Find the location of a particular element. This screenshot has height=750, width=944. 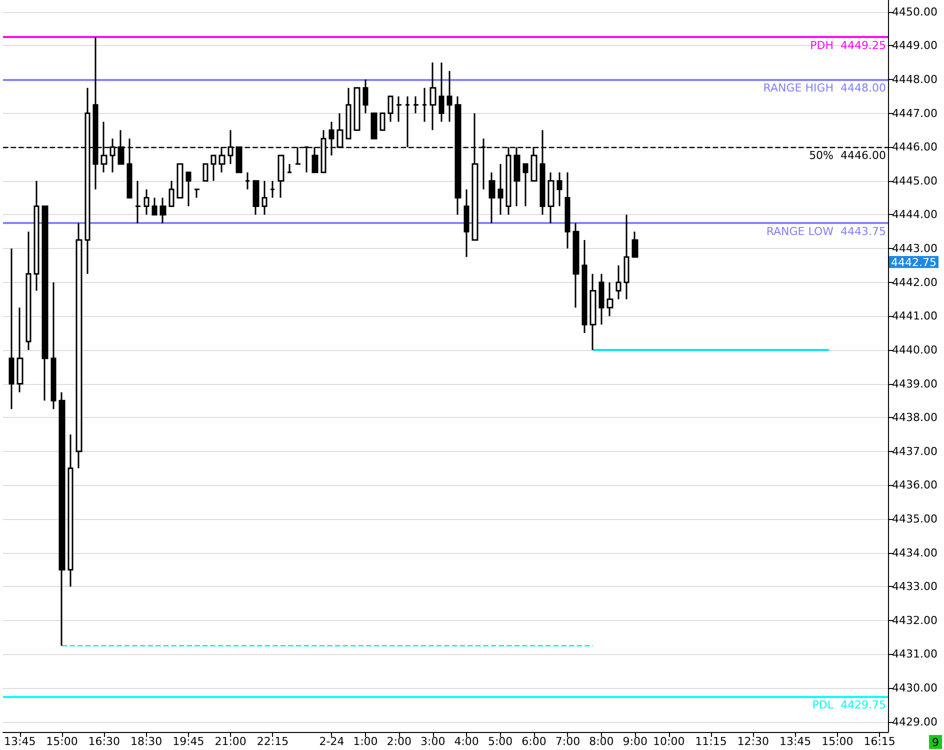

x-tick-label: 12:30 is located at coordinates (753, 741).